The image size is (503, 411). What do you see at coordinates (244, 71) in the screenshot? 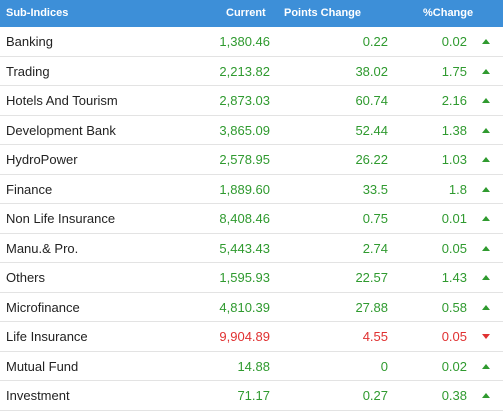
I see `current-value: 2,213.82` at bounding box center [244, 71].